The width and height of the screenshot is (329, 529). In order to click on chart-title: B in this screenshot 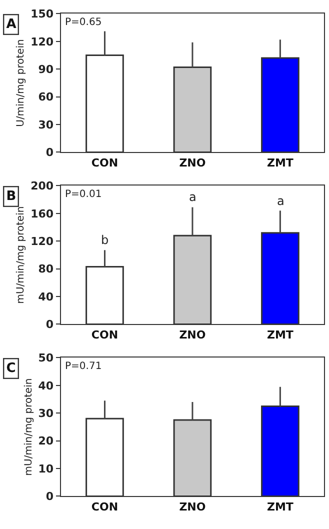, I will do `click(11, 196)`.